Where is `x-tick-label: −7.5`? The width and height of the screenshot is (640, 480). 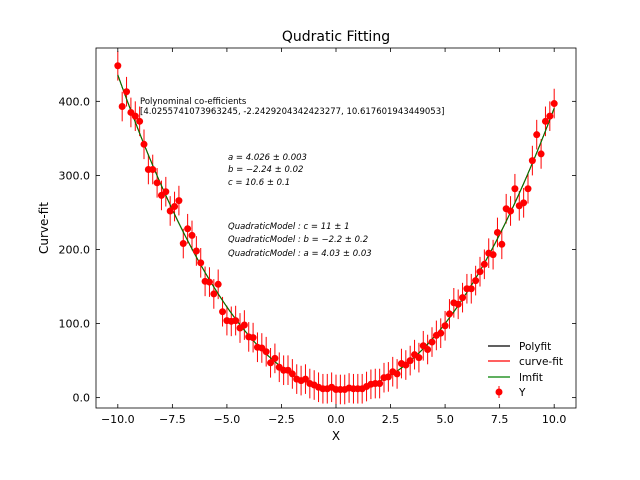
x-tick-label: −7.5 is located at coordinates (172, 419).